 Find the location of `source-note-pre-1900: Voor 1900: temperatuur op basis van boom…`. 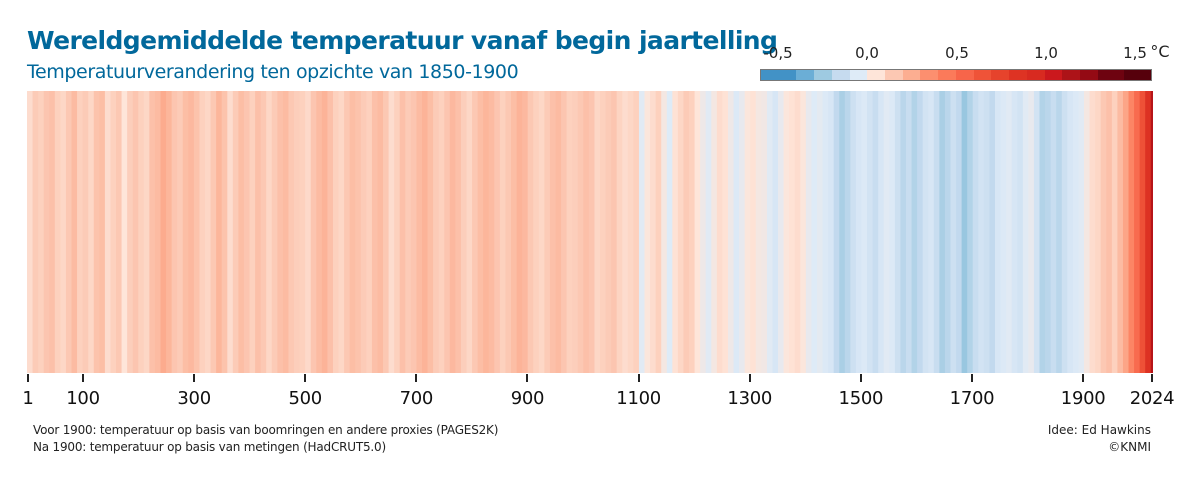

source-note-pre-1900: Voor 1900: temperatuur op basis van boom… is located at coordinates (266, 430).